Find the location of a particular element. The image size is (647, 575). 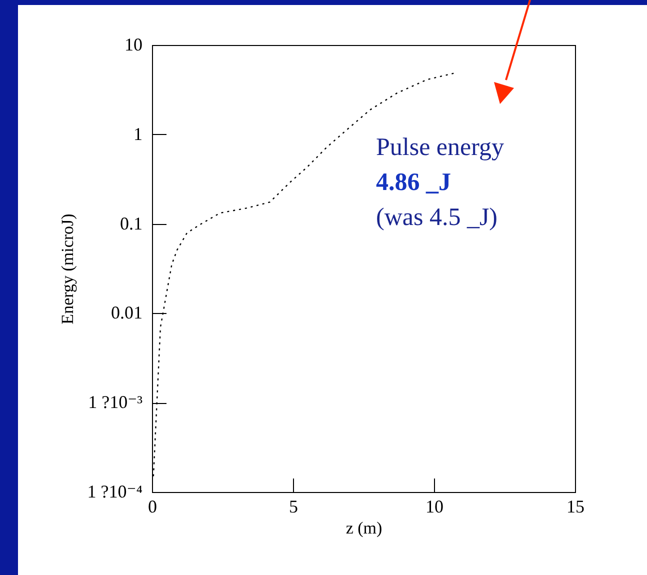

annotation: Pulse energy is located at coordinates (440, 147).